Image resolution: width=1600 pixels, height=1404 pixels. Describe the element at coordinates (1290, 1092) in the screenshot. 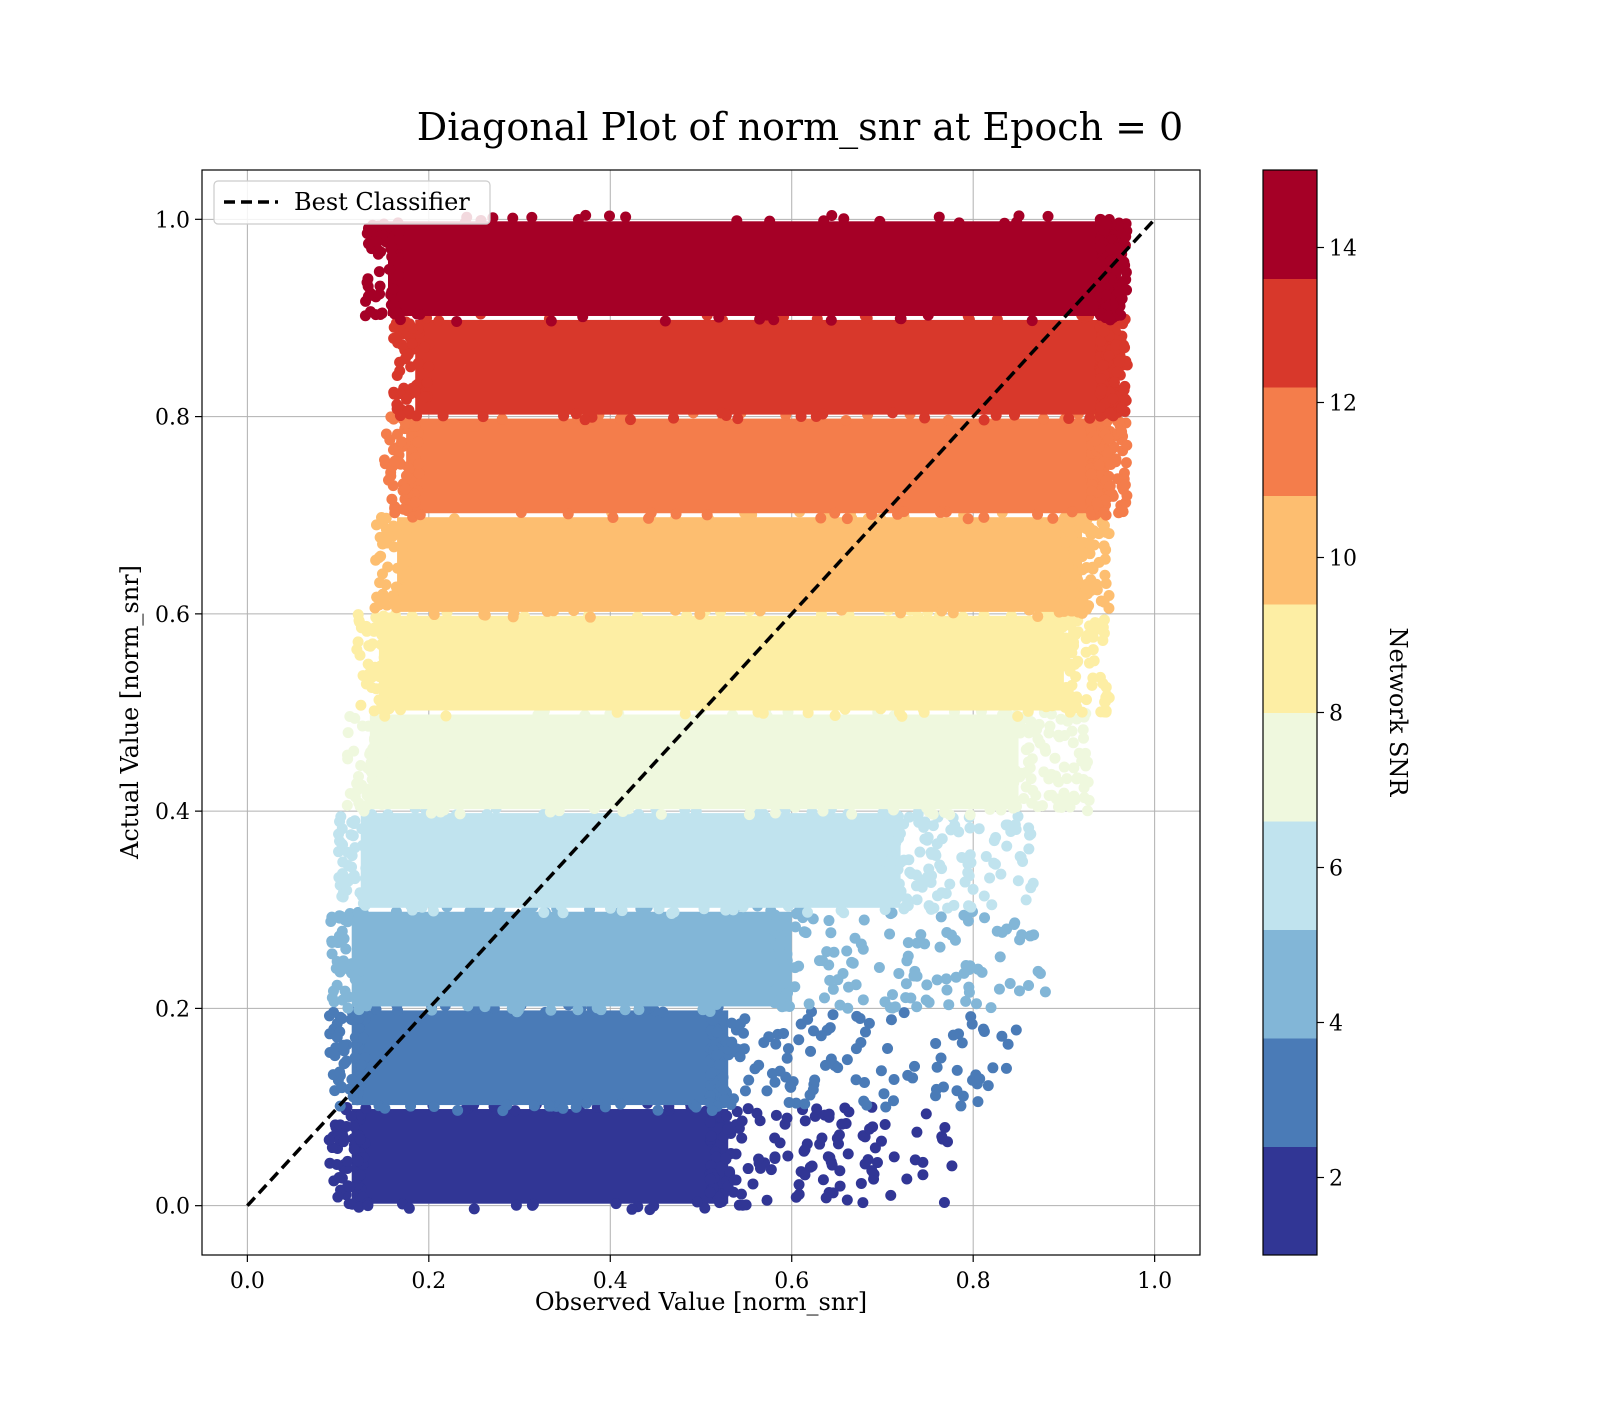

I see `colorbar-segment` at that location.